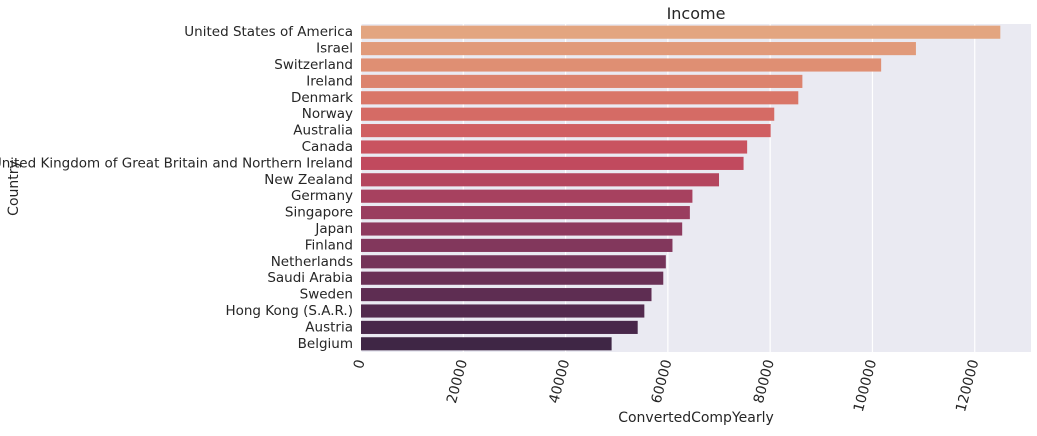  What do you see at coordinates (329, 327) in the screenshot?
I see `y-tick-label: Austria` at bounding box center [329, 327].